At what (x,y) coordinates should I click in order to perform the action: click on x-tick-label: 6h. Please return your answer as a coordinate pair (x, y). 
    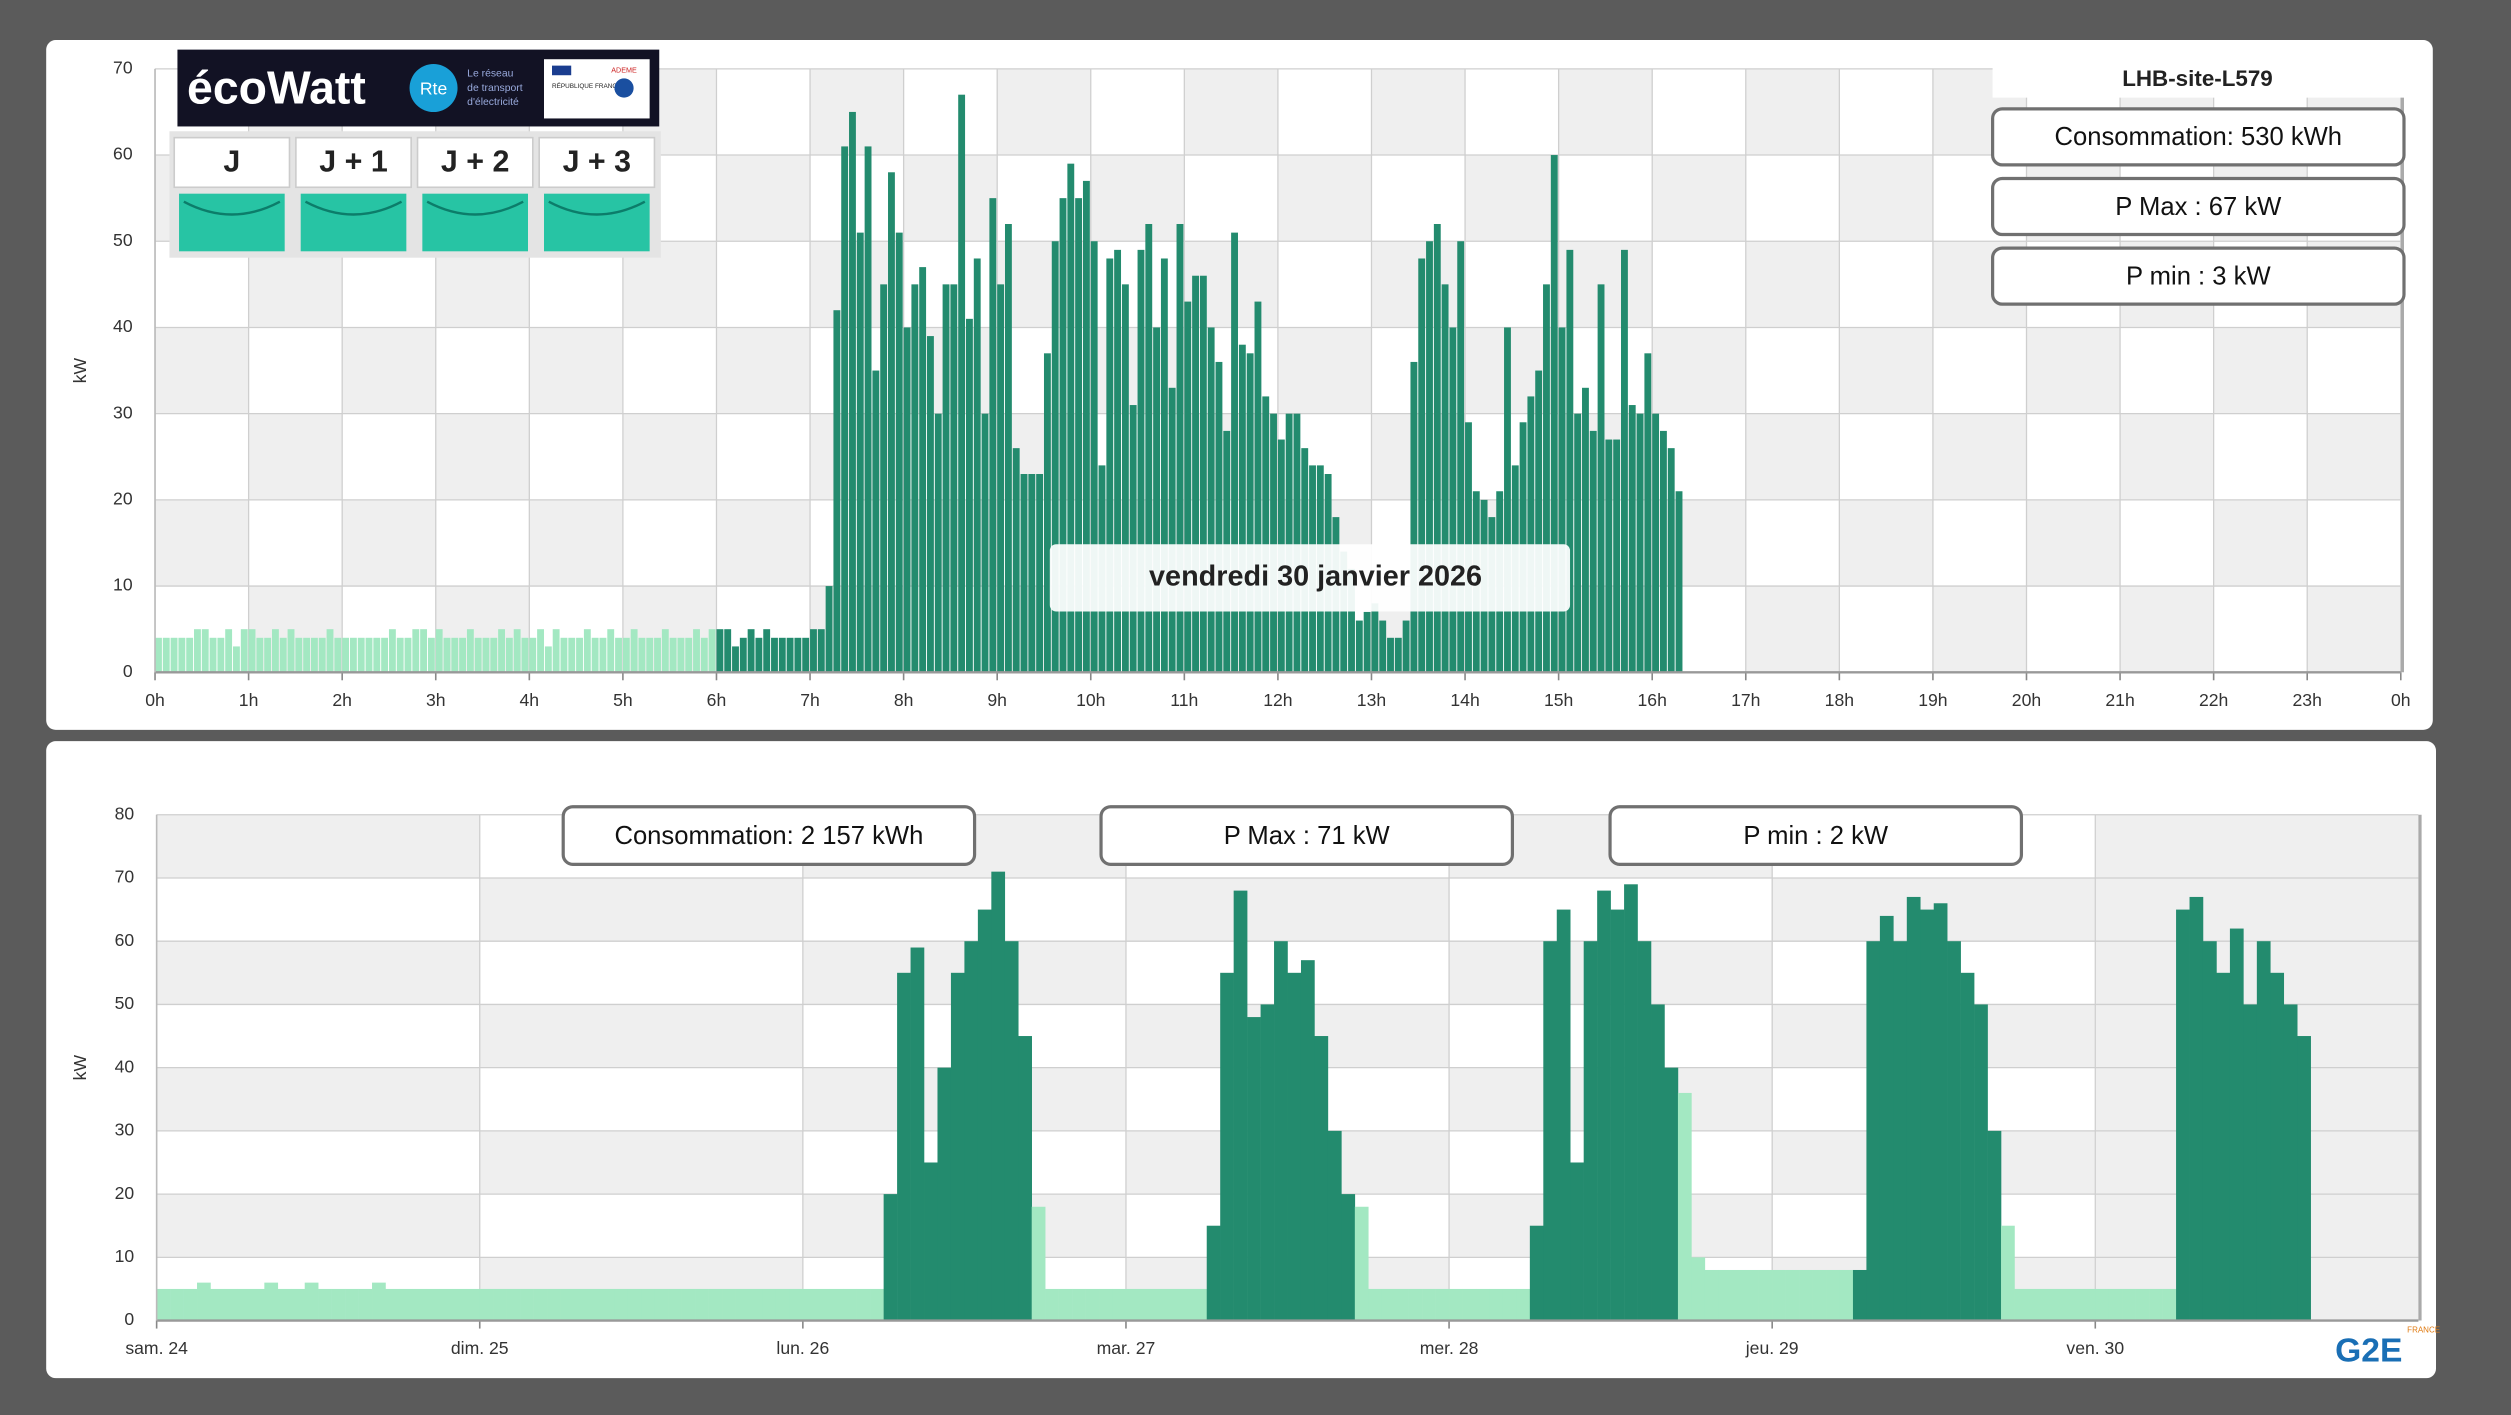
    Looking at the image, I should click on (717, 700).